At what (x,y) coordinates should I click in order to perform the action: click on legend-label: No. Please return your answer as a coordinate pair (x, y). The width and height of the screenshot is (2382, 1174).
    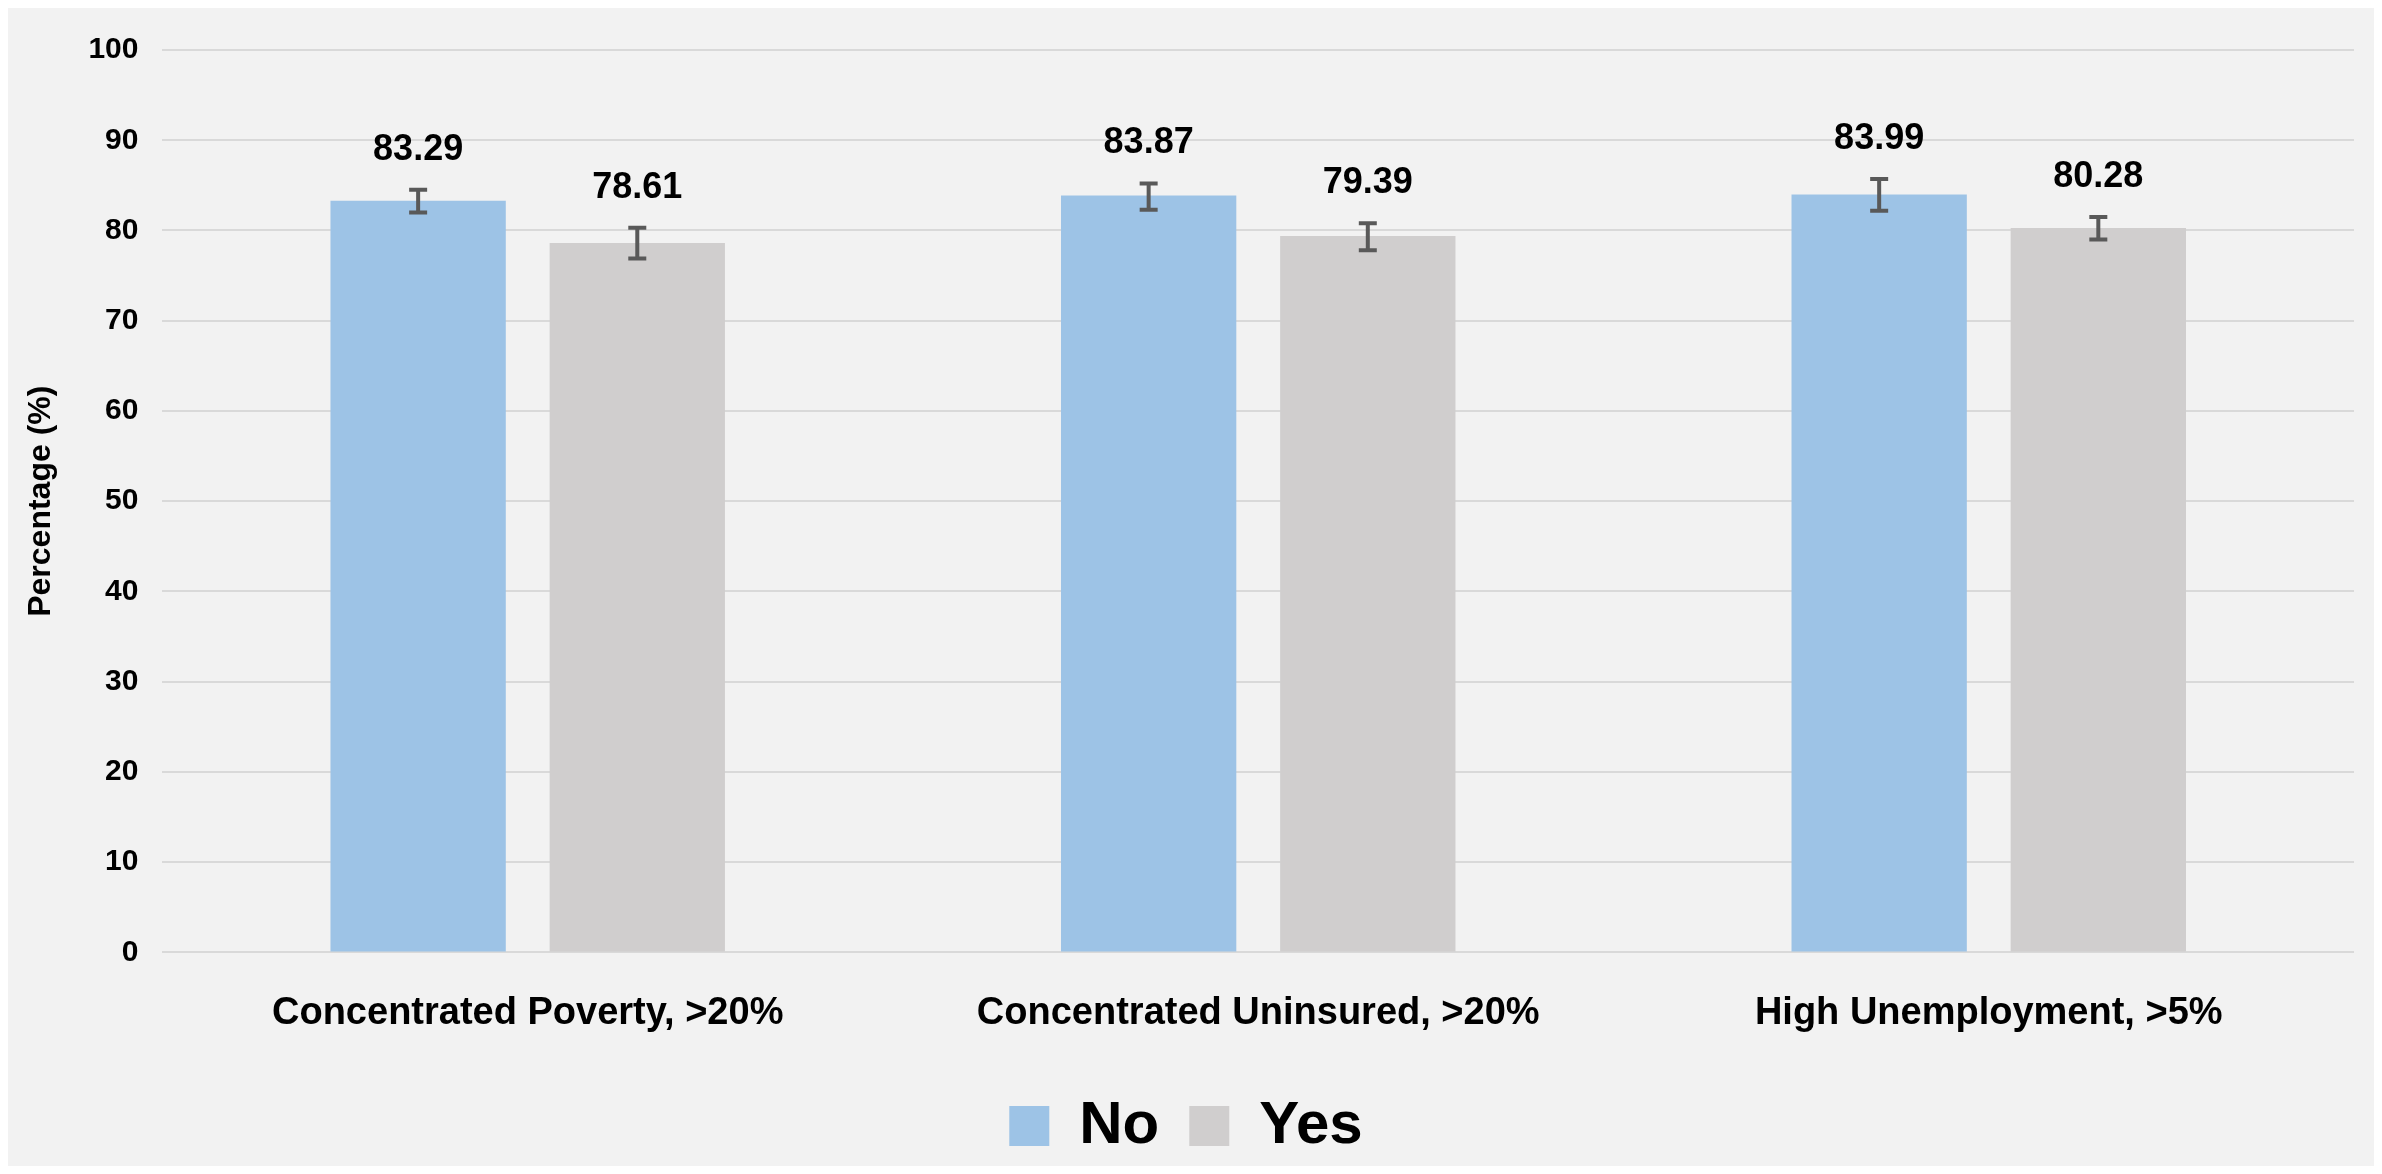
    Looking at the image, I should click on (1119, 1122).